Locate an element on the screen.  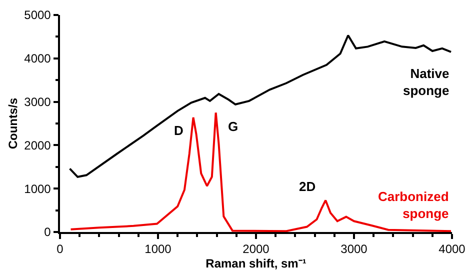
y-tick-label: 2000 is located at coordinates (38, 145).